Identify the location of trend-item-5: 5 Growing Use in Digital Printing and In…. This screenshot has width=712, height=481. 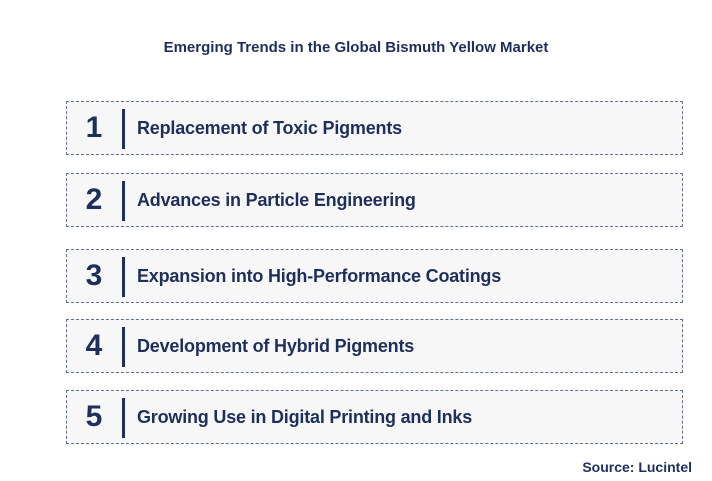
(374, 417).